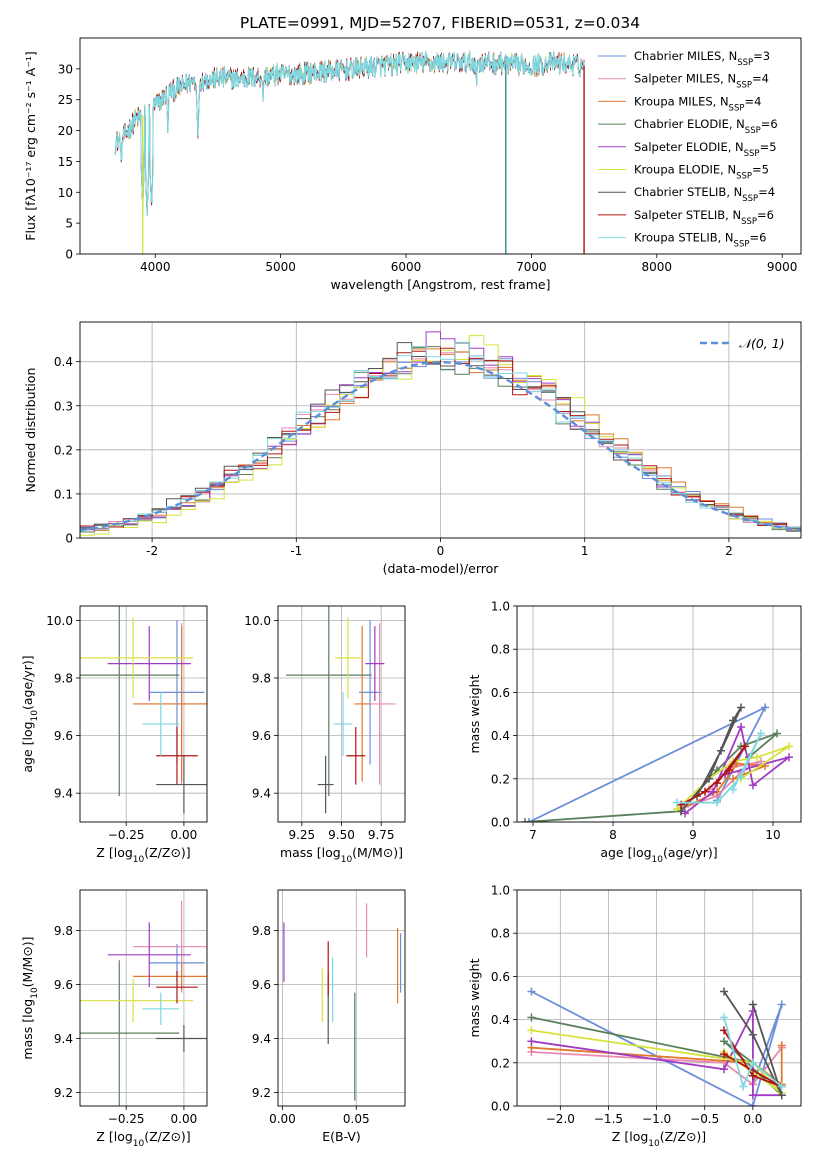 The width and height of the screenshot is (819, 1170). What do you see at coordinates (261, 736) in the screenshot?
I see `y-tick-label: 9.6` at bounding box center [261, 736].